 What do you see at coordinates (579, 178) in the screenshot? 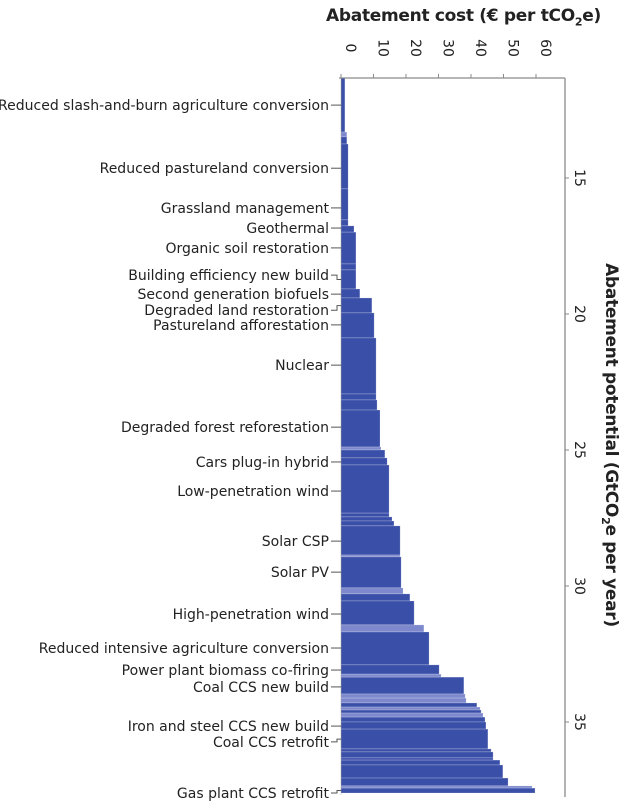
I see `y-tick-label: 15` at bounding box center [579, 178].